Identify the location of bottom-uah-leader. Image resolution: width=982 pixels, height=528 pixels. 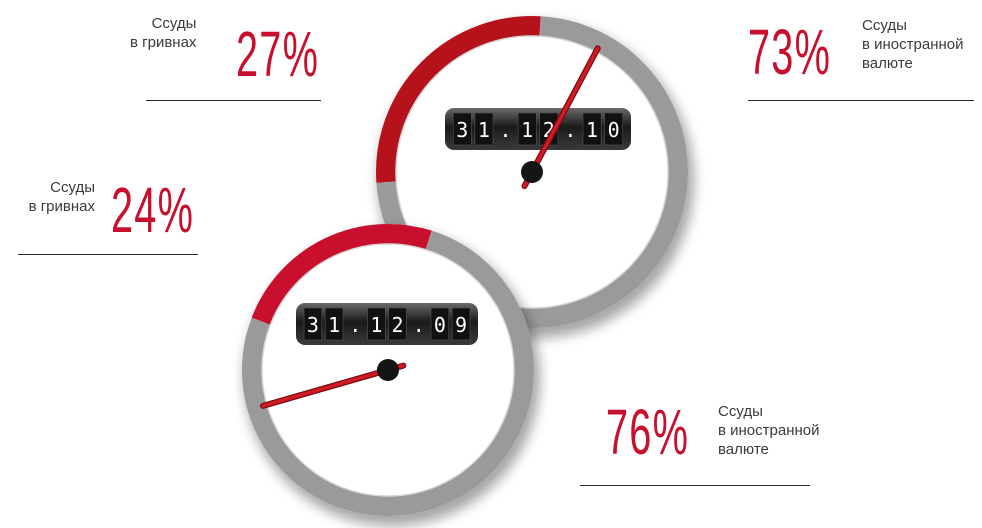
(108, 254).